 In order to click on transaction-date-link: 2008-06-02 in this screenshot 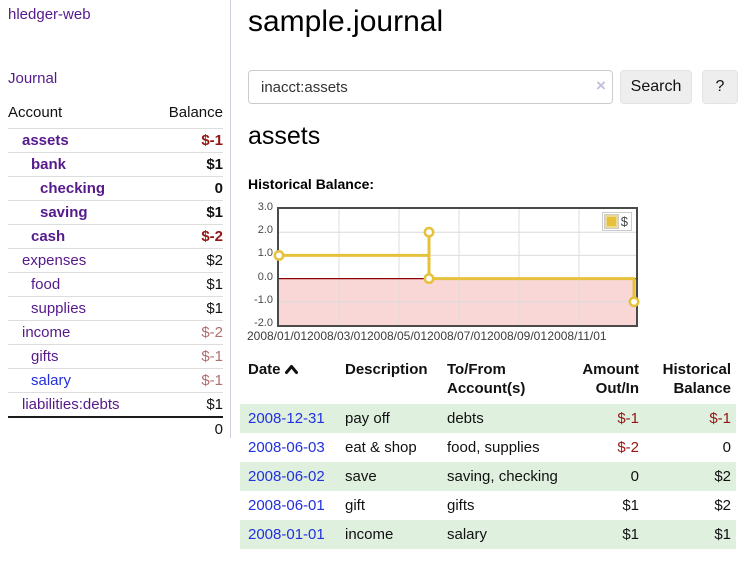, I will do `click(286, 476)`.